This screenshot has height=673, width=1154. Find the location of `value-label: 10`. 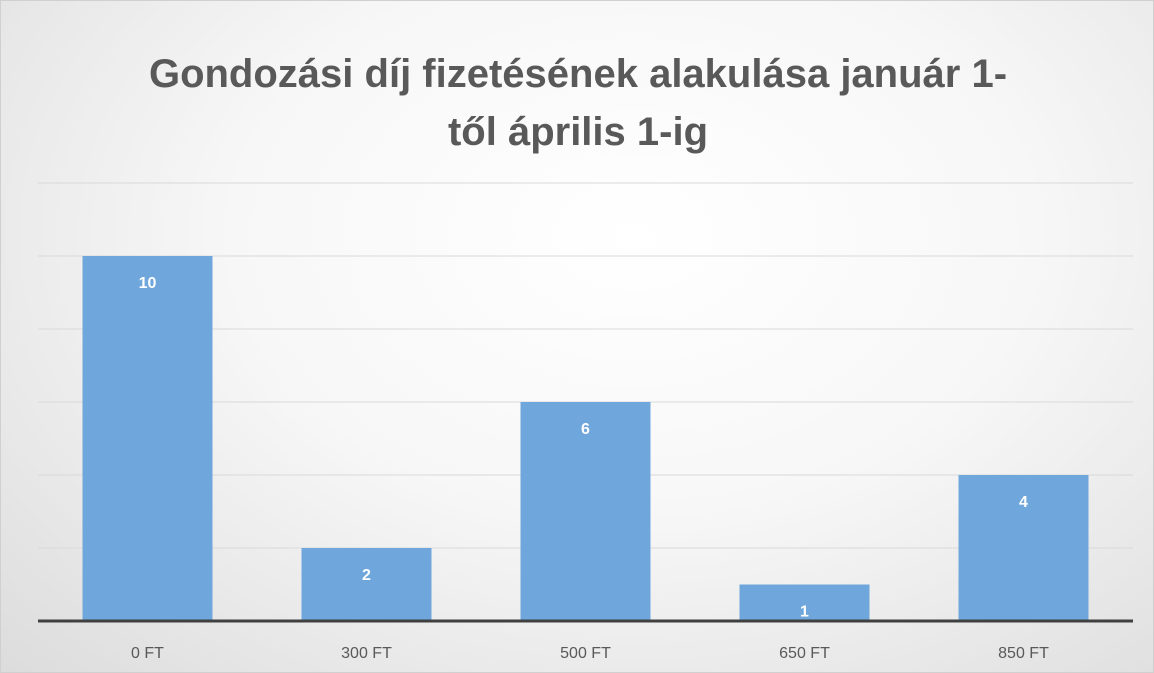

value-label: 10 is located at coordinates (148, 283).